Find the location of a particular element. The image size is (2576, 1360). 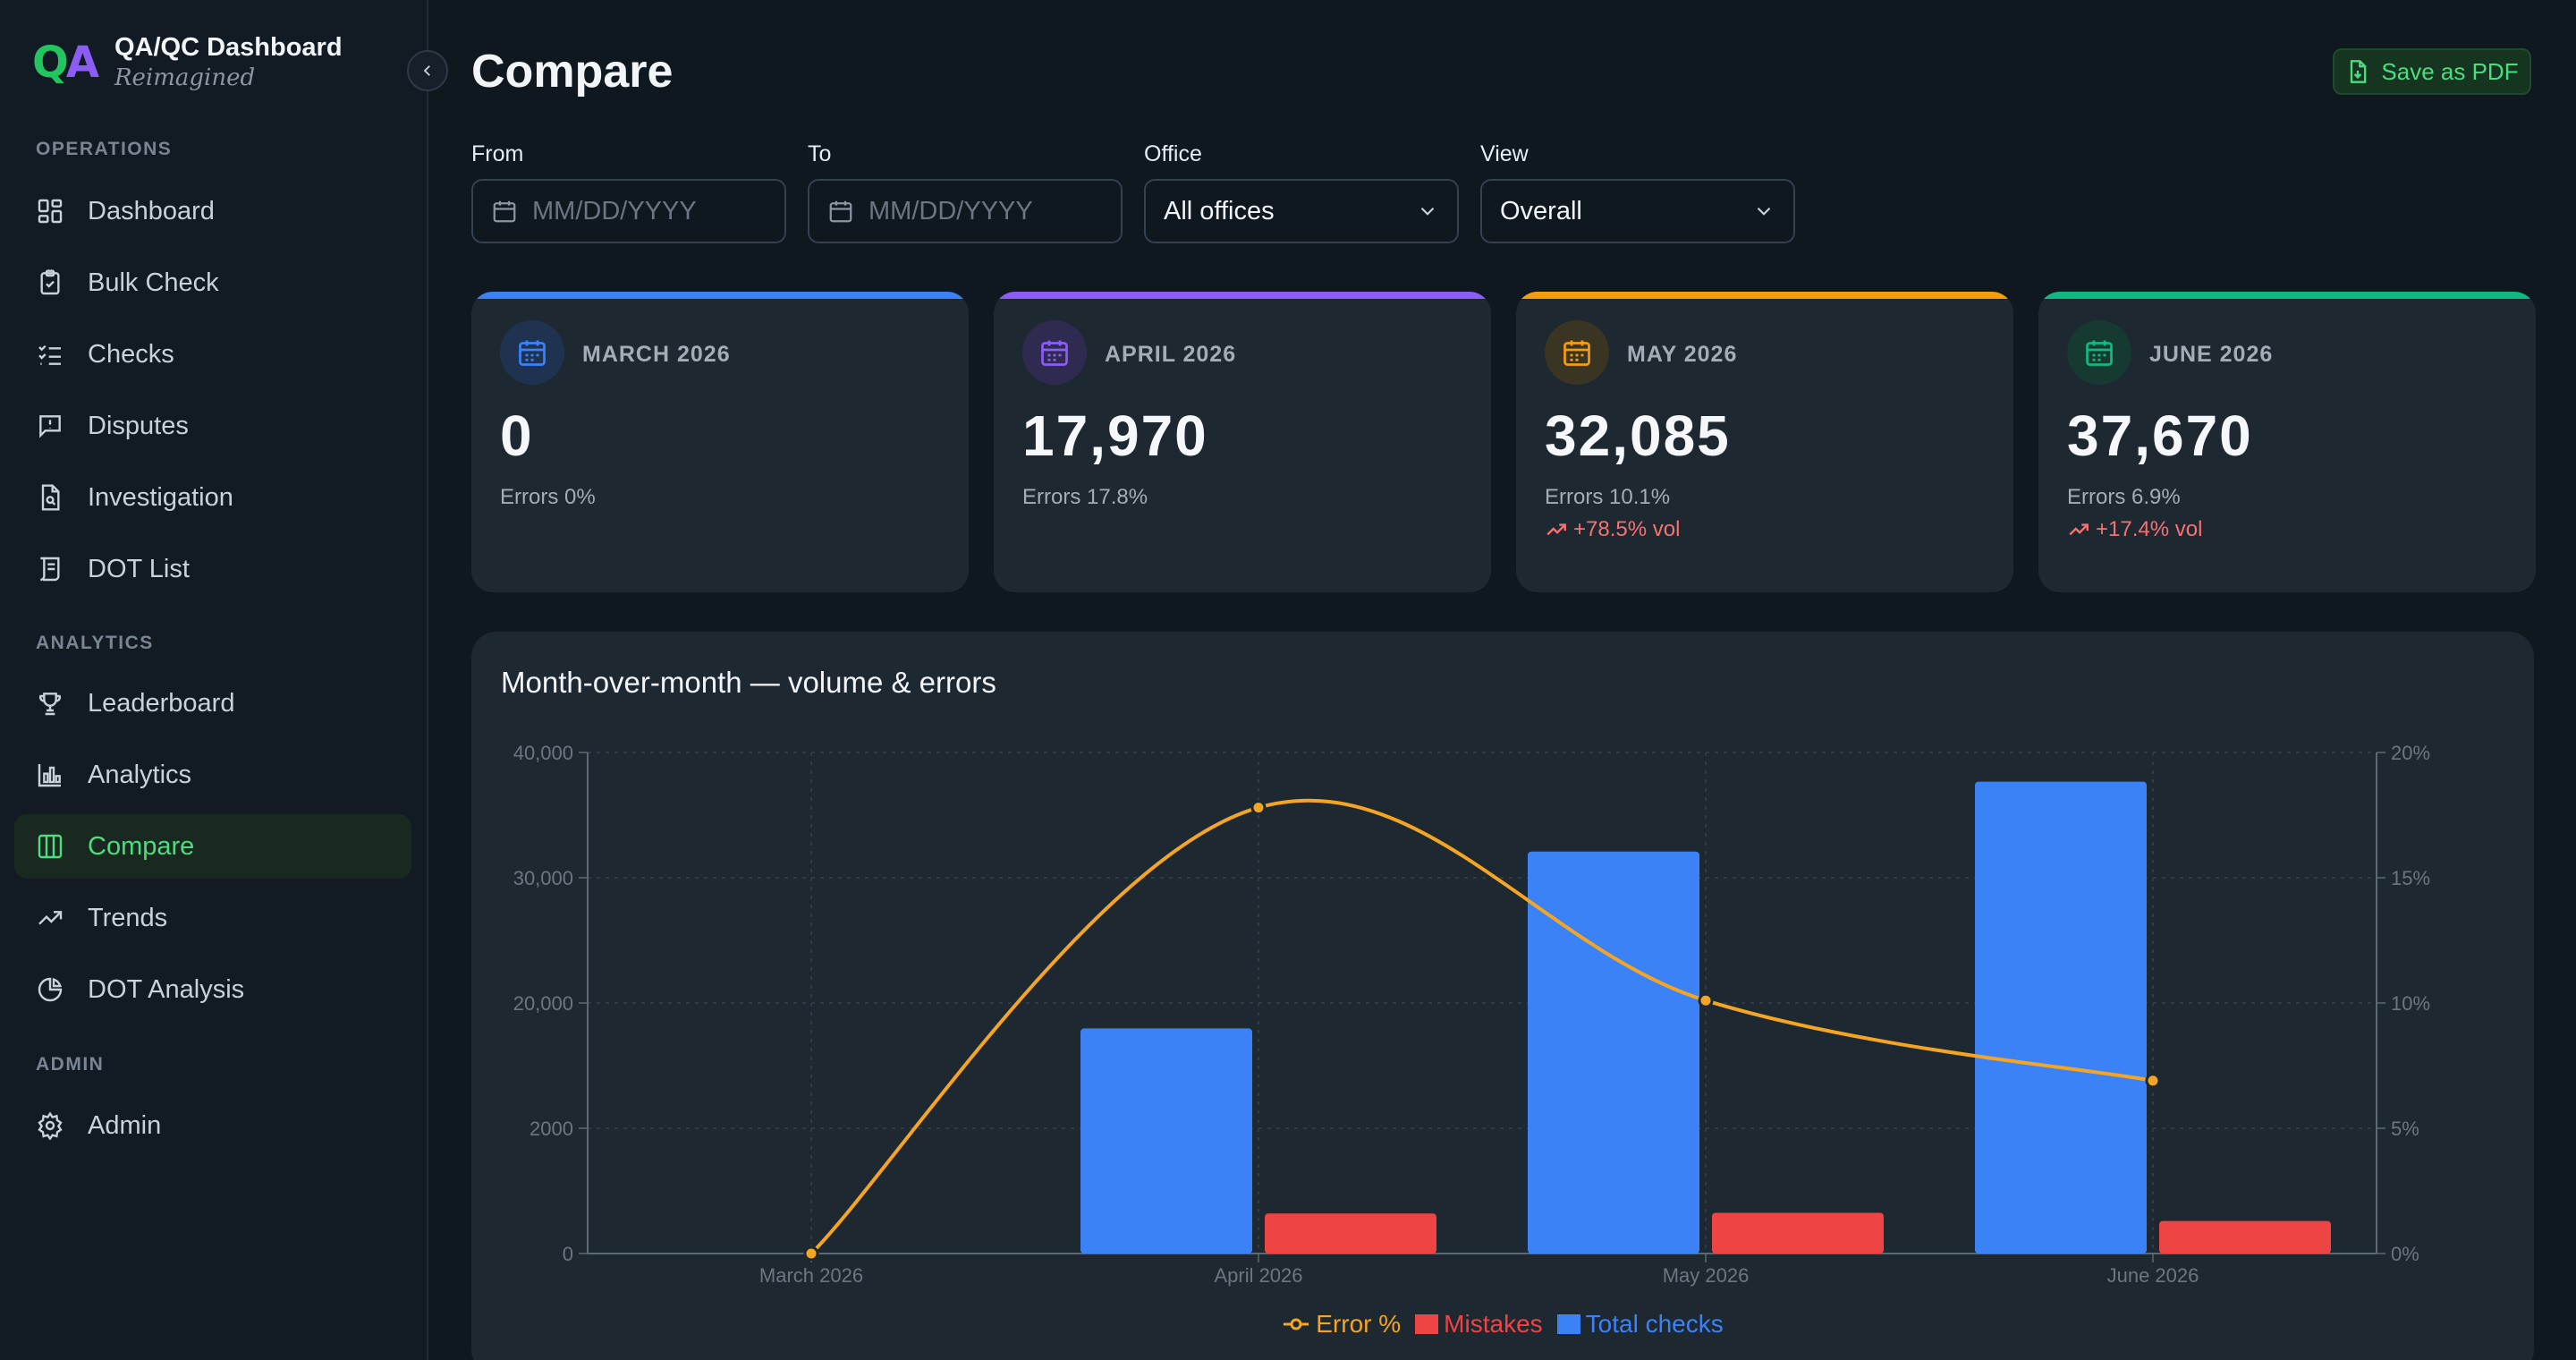

sidebar-item-label: Disputes is located at coordinates (138, 425).